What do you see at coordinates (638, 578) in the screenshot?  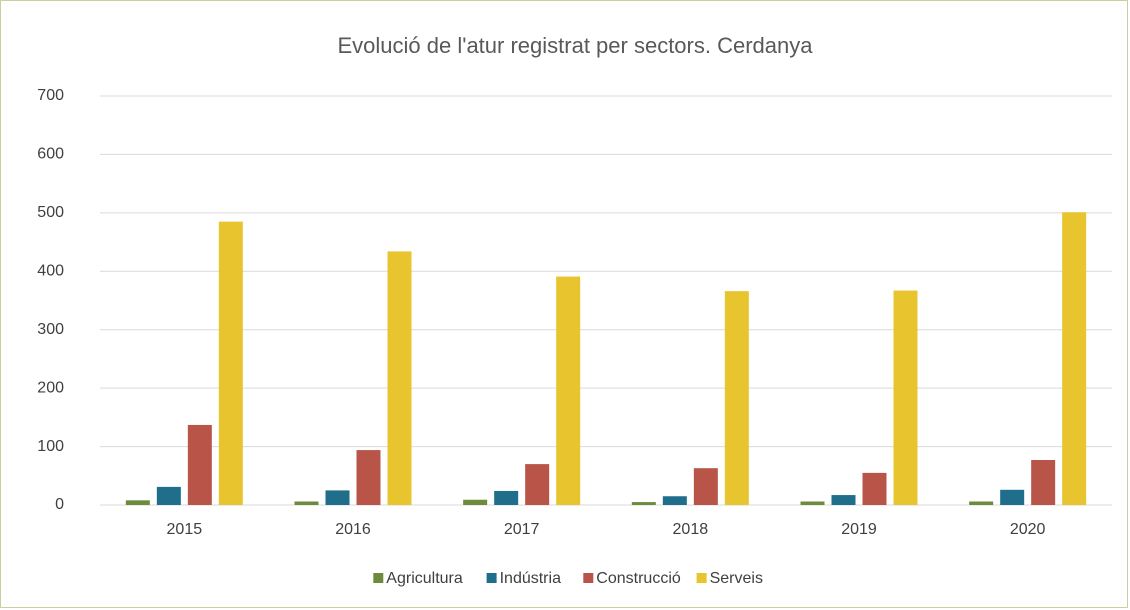 I see `legend-label: Construcció` at bounding box center [638, 578].